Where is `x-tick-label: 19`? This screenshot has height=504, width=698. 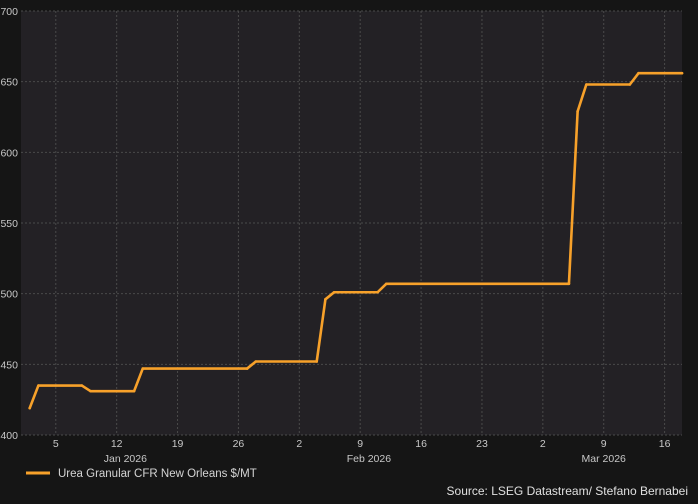 x-tick-label: 19 is located at coordinates (178, 444).